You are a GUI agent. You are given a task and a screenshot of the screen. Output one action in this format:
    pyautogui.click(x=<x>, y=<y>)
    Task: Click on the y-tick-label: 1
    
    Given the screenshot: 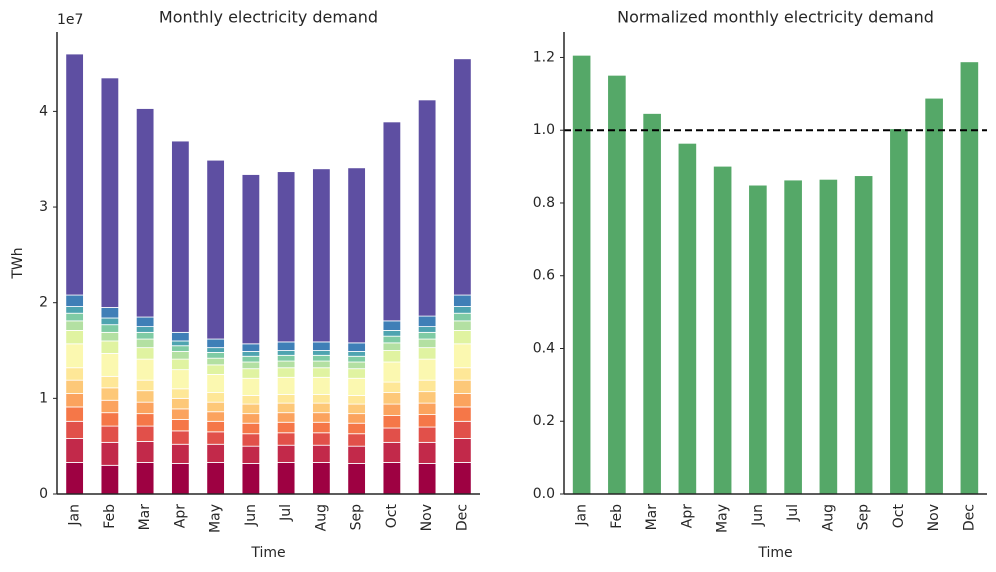 What is the action you would take?
    pyautogui.click(x=43, y=398)
    